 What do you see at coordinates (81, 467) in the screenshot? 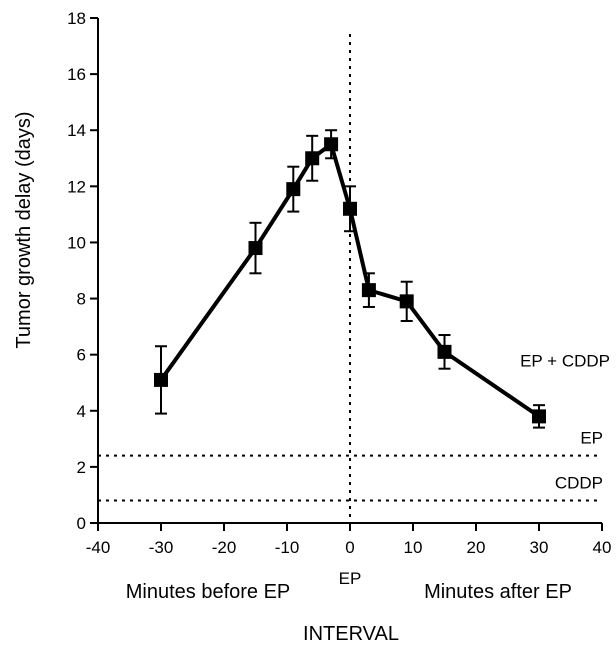
I see `y-tick-label: 2` at bounding box center [81, 467].